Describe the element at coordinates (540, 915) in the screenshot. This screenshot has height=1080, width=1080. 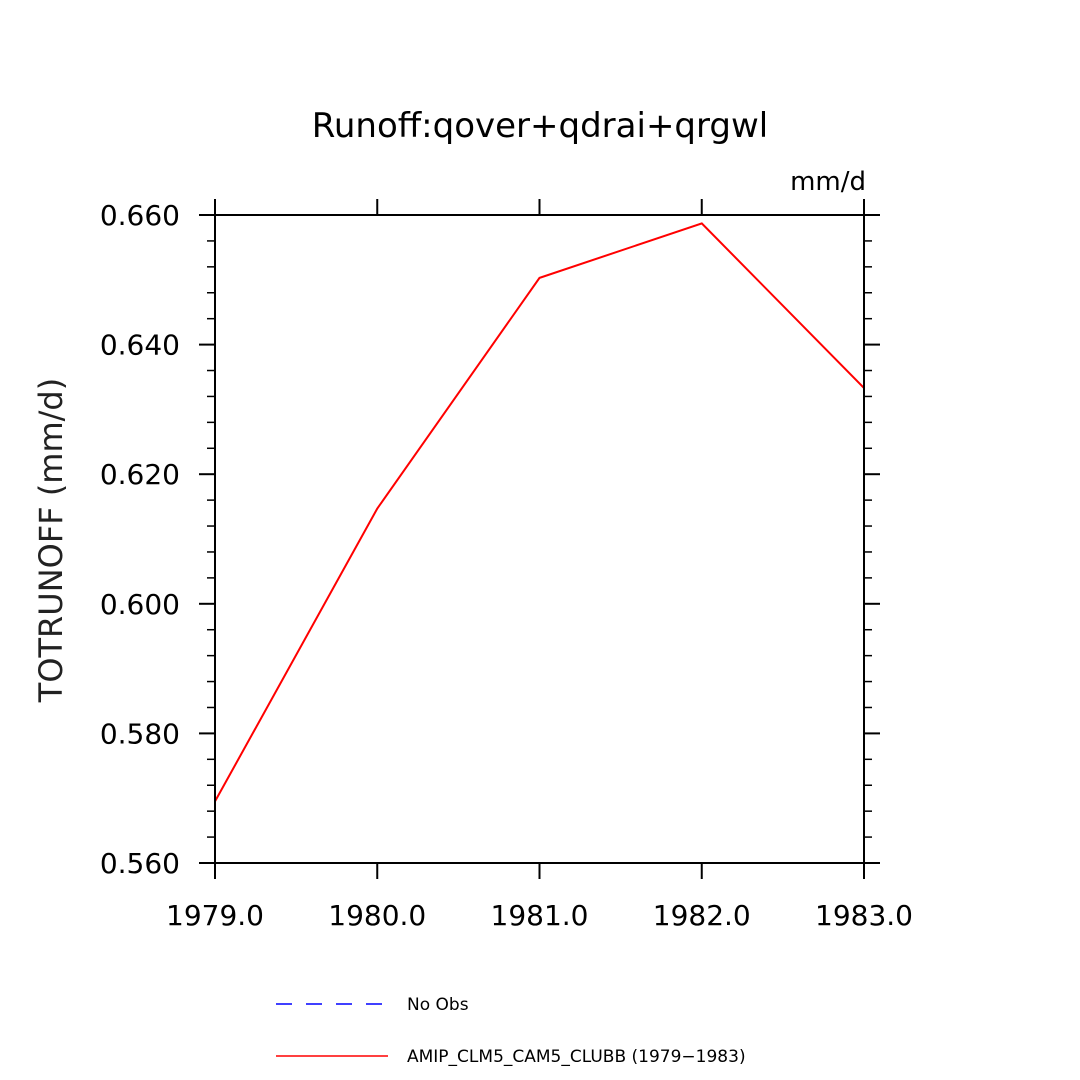
I see `x-tick-label: 1981.0` at that location.